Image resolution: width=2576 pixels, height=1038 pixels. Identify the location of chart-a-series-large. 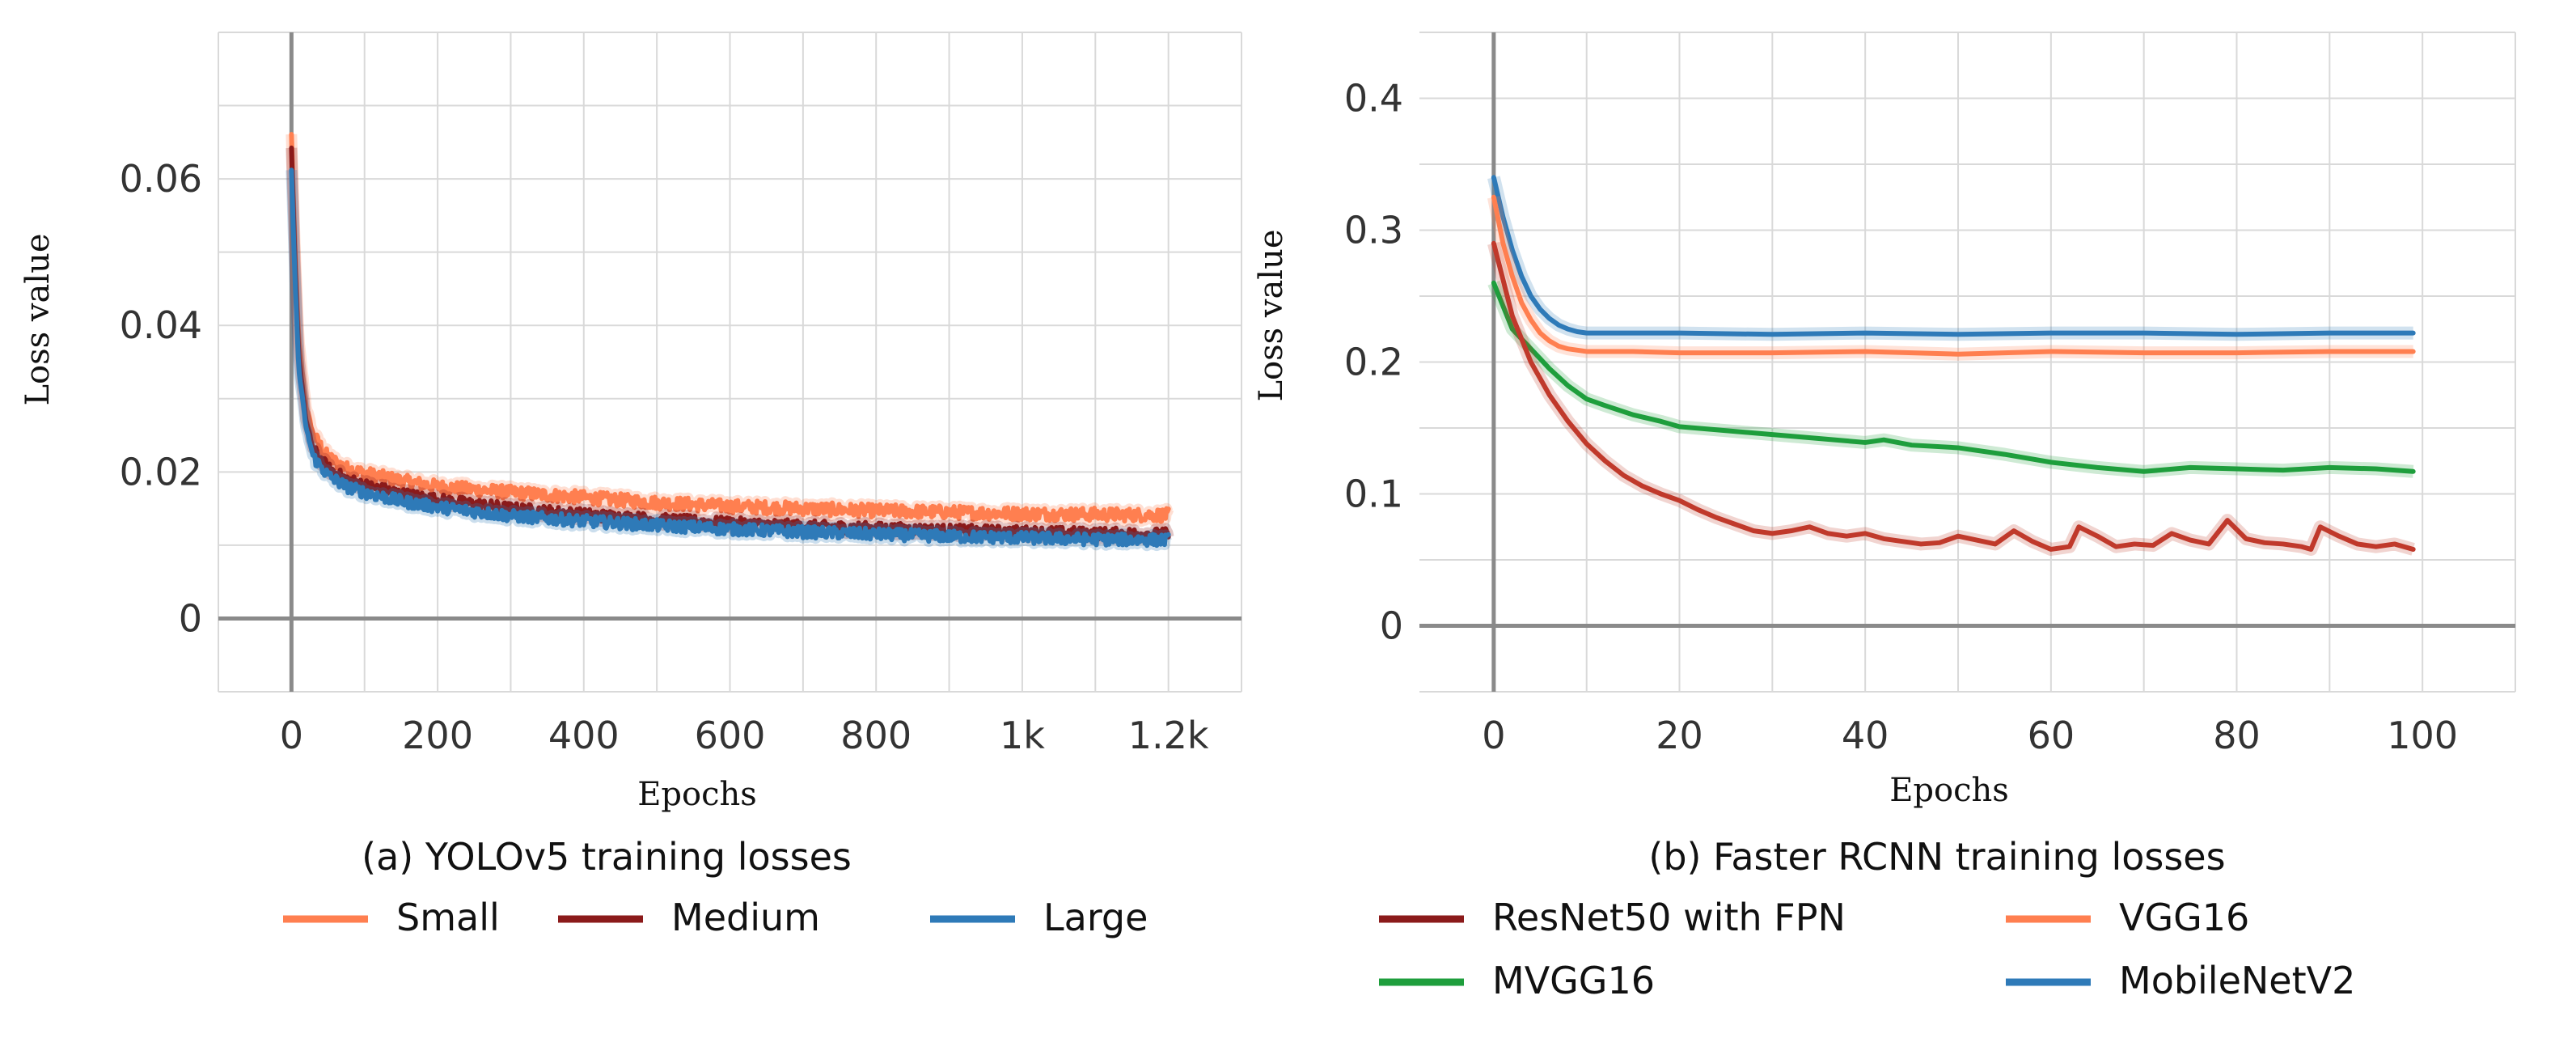
(730, 359).